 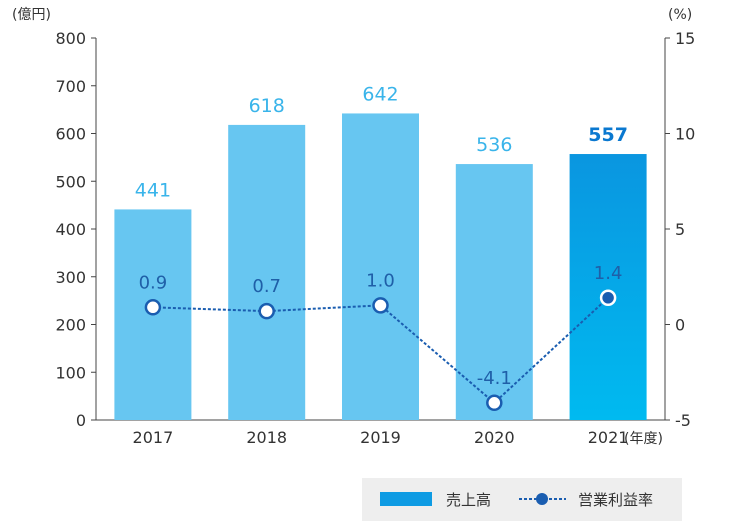 What do you see at coordinates (266, 311) in the screenshot?
I see `line-point-2018` at bounding box center [266, 311].